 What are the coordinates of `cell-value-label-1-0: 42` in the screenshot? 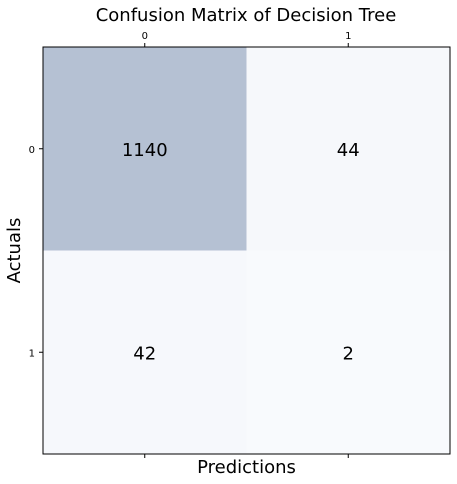 It's located at (144, 353).